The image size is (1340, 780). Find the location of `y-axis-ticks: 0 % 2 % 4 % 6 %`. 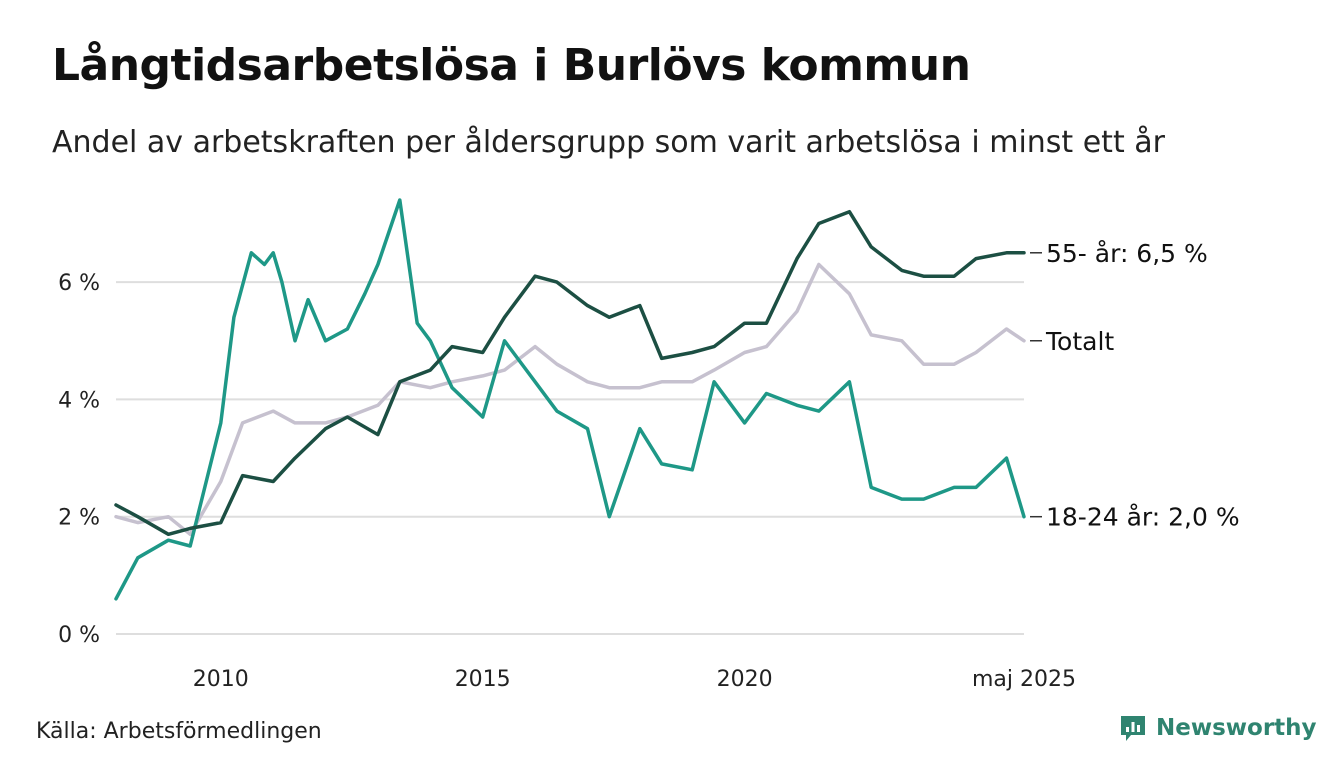

y-axis-ticks: 0 % 2 % 4 % 6 % is located at coordinates (79, 459).